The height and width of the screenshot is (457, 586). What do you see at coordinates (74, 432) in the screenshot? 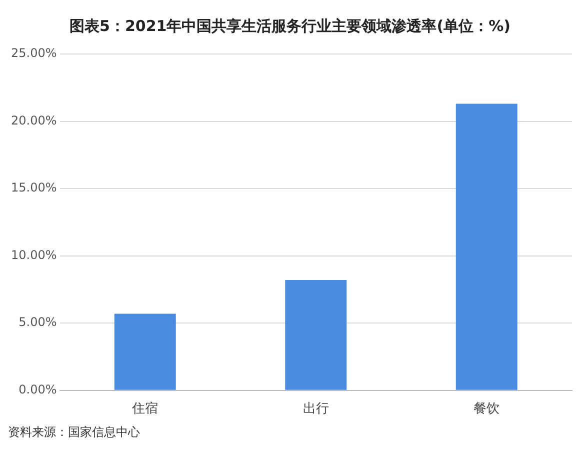
I see `text: 资料来源：国家信息中心` at bounding box center [74, 432].